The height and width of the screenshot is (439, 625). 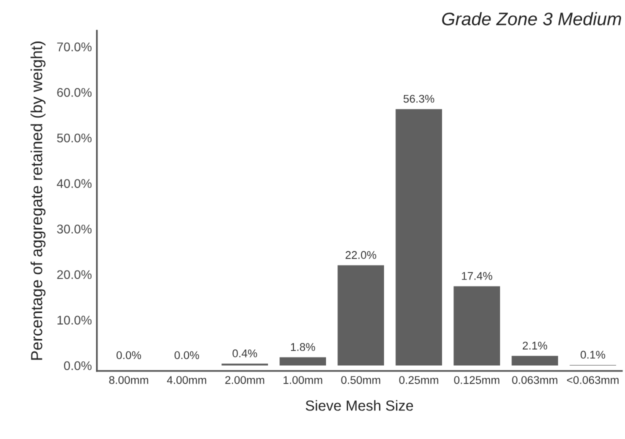 I want to click on x-tick-label: 4.00mm, so click(x=186, y=380).